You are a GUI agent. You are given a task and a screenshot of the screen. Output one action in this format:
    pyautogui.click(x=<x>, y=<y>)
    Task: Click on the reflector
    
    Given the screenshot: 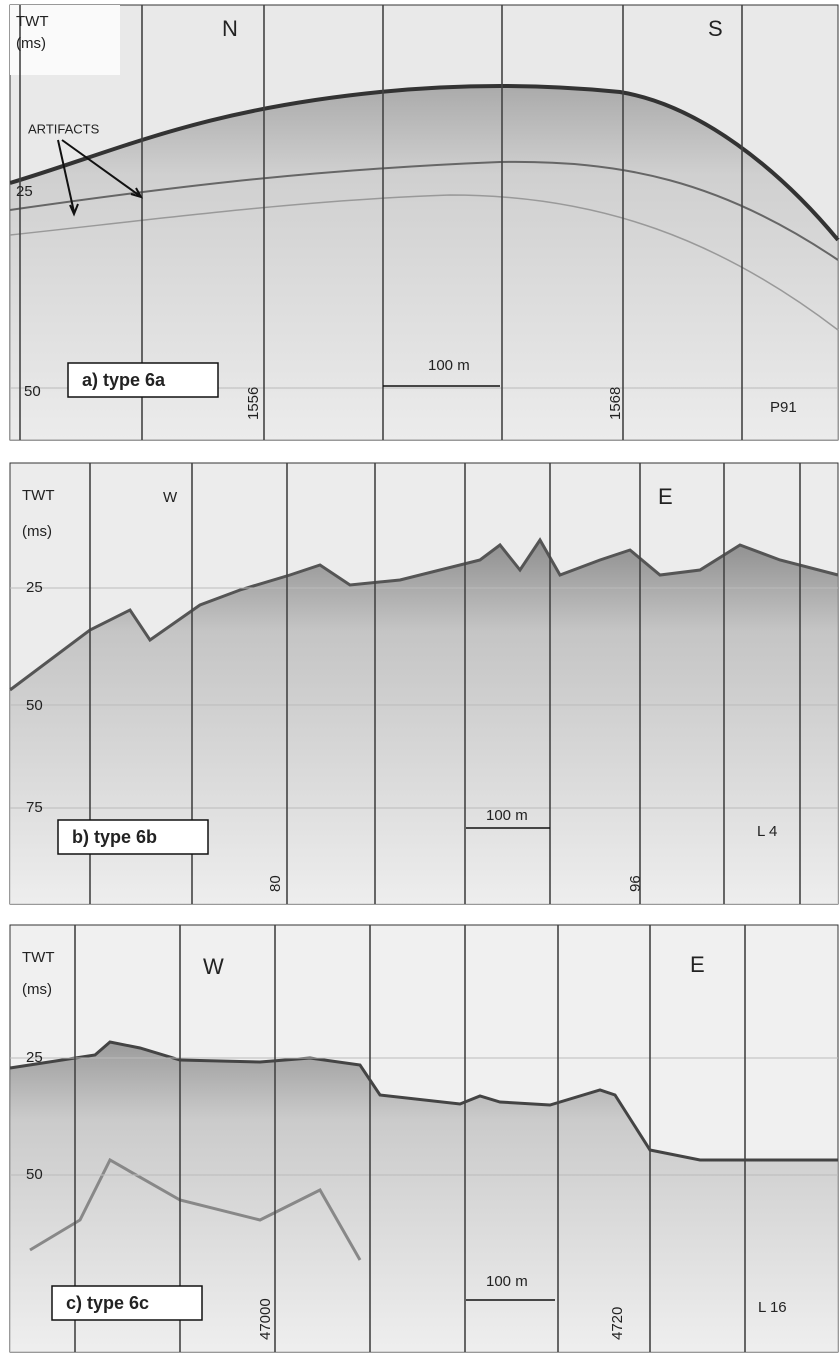 What is the action you would take?
    pyautogui.click(x=424, y=262)
    